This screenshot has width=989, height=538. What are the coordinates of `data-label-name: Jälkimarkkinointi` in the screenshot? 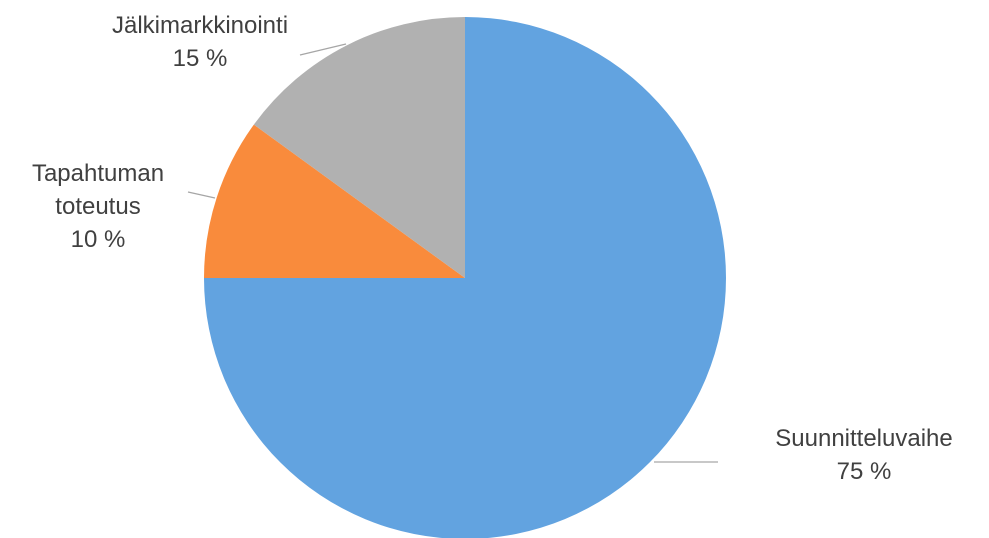 It's located at (200, 25).